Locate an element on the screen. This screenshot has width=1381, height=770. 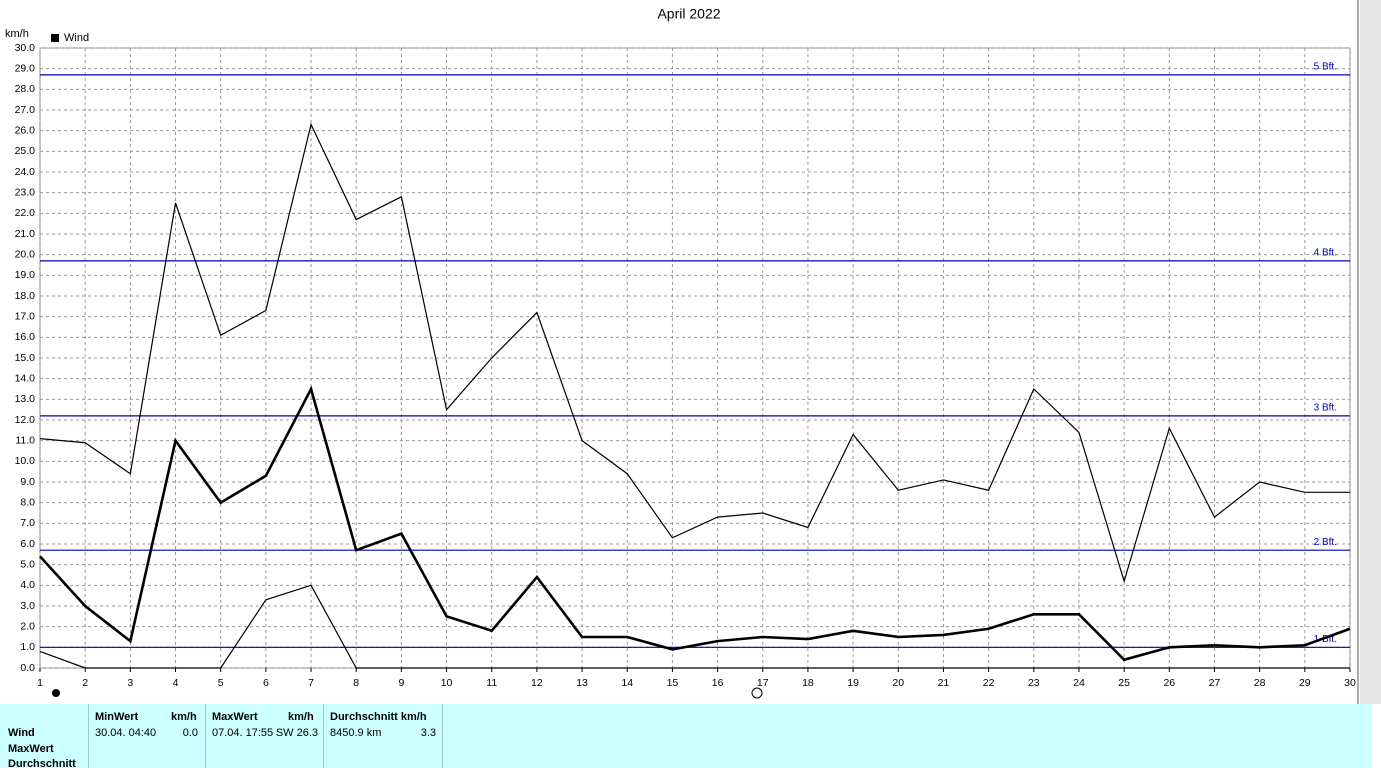
x-tick-label: 5 is located at coordinates (221, 683).